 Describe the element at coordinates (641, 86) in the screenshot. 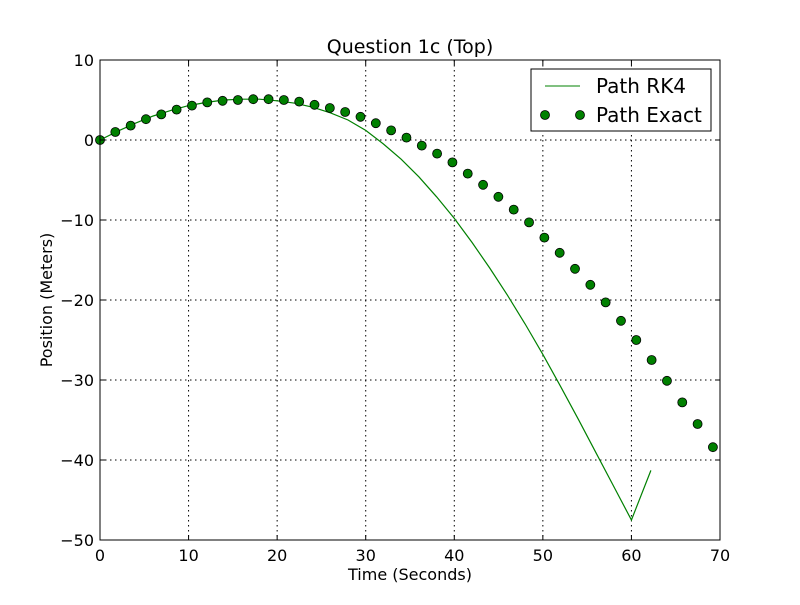

I see `legend-label-rk4: Path RK4` at that location.